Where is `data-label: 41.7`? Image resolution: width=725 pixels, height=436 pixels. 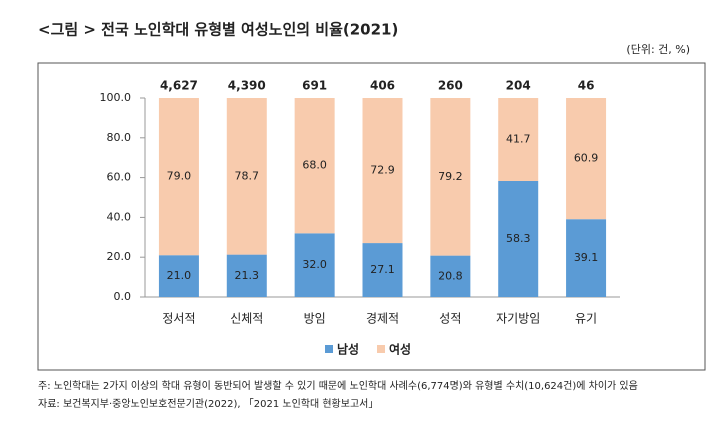 data-label: 41.7 is located at coordinates (518, 138).